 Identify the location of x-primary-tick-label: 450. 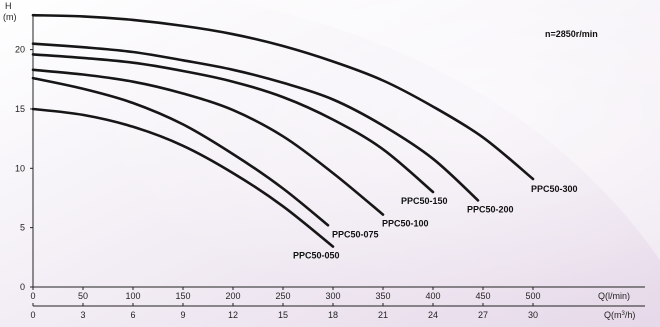
(482, 296).